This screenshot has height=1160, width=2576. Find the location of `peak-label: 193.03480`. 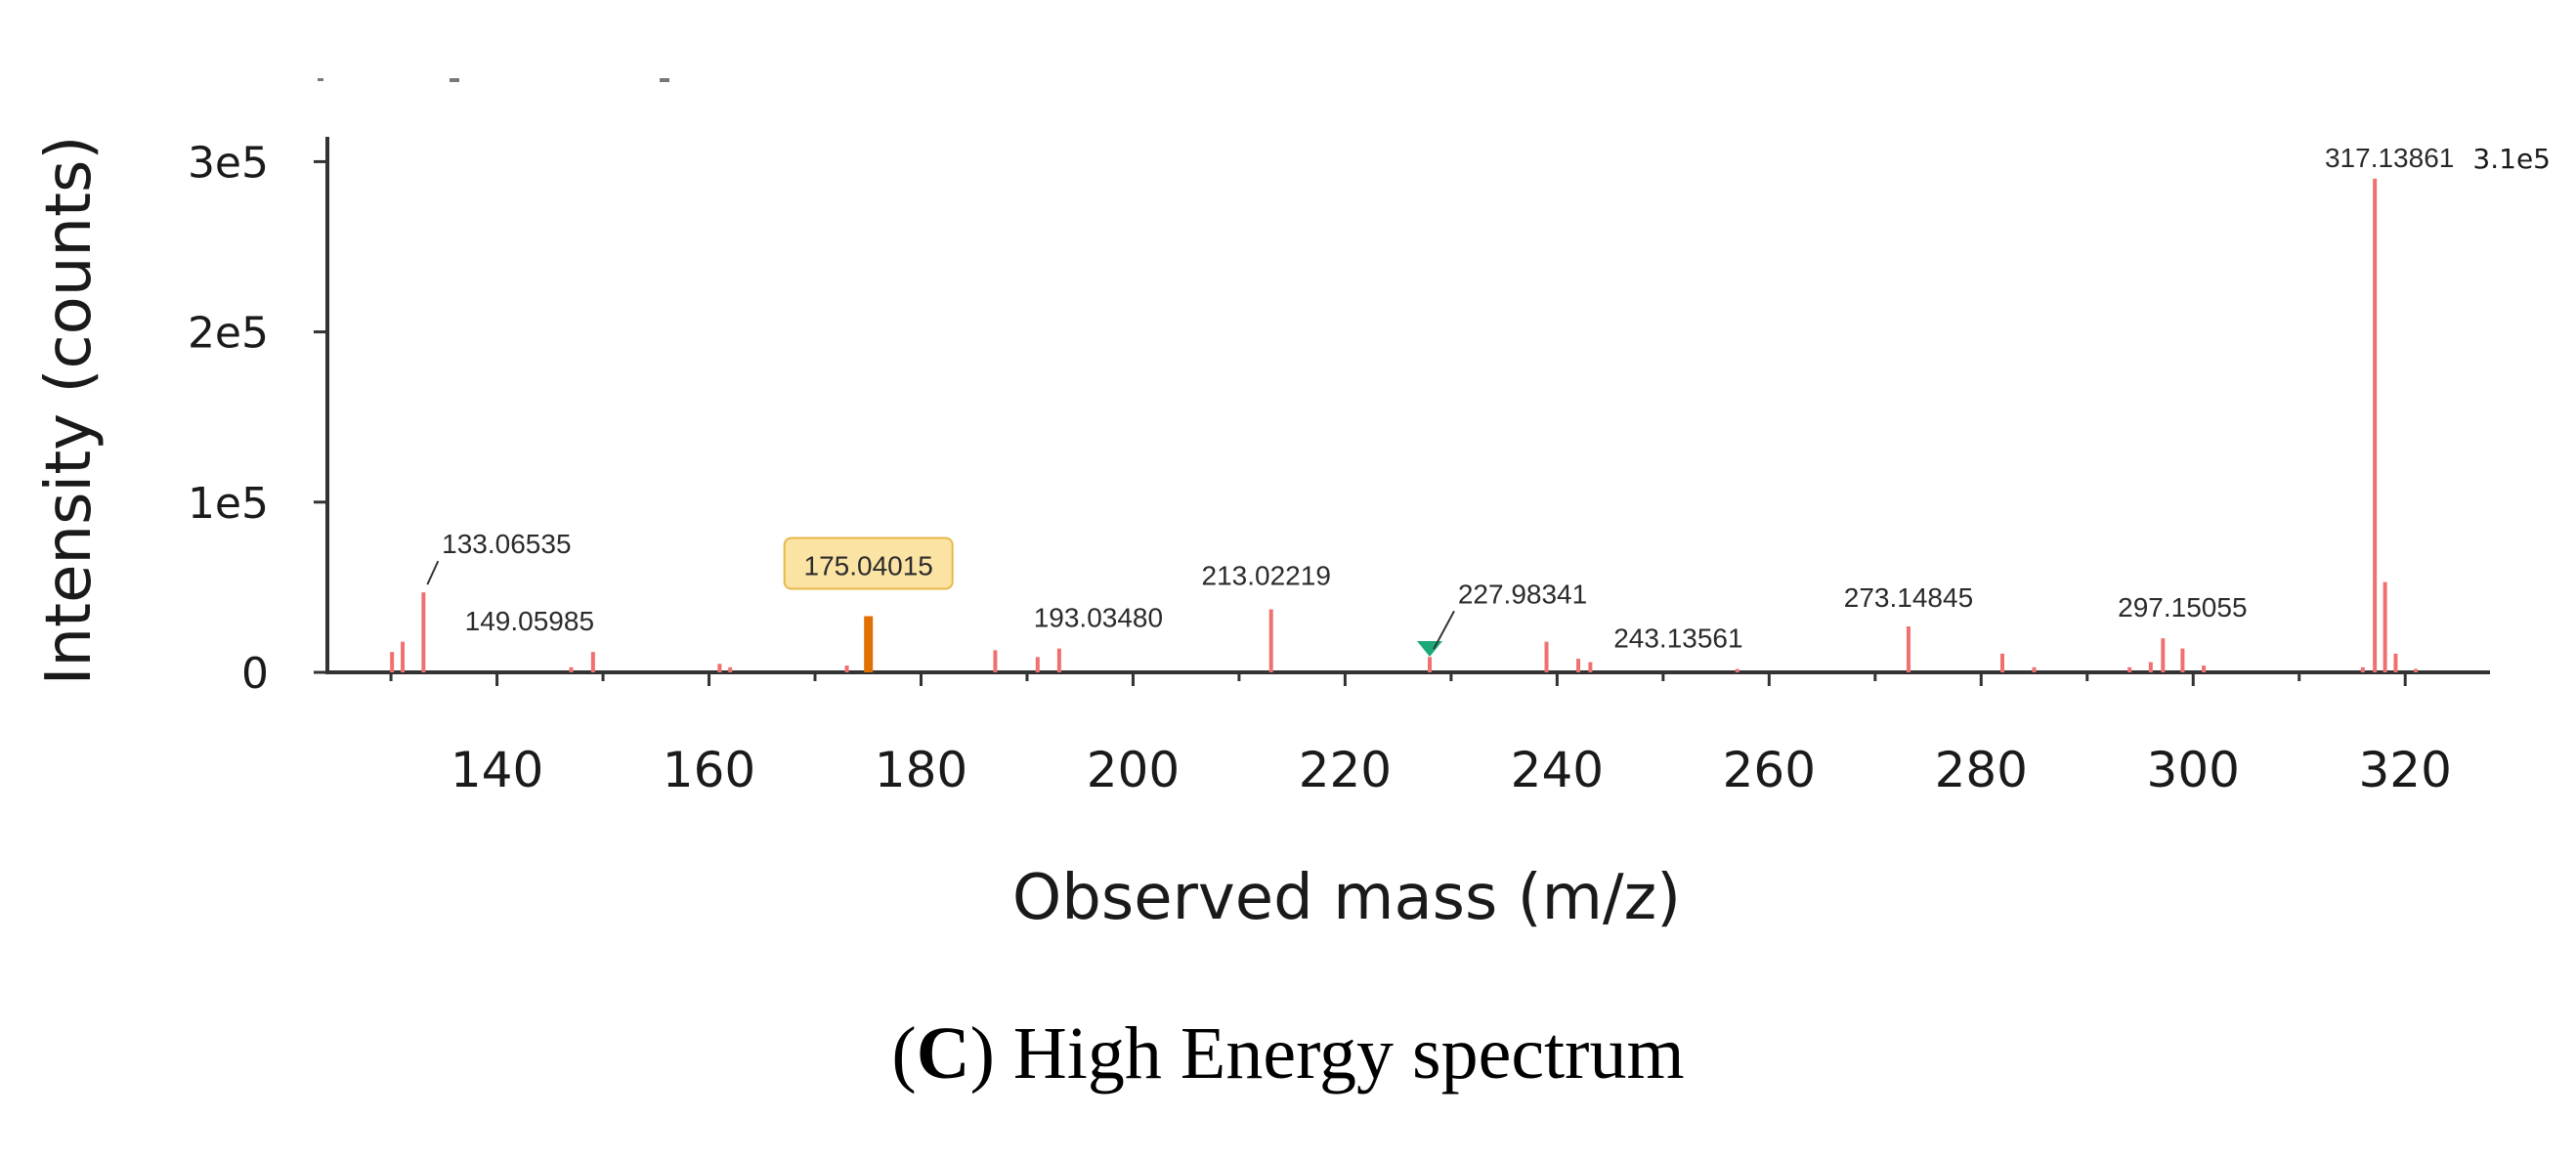

peak-label: 193.03480 is located at coordinates (1098, 618).